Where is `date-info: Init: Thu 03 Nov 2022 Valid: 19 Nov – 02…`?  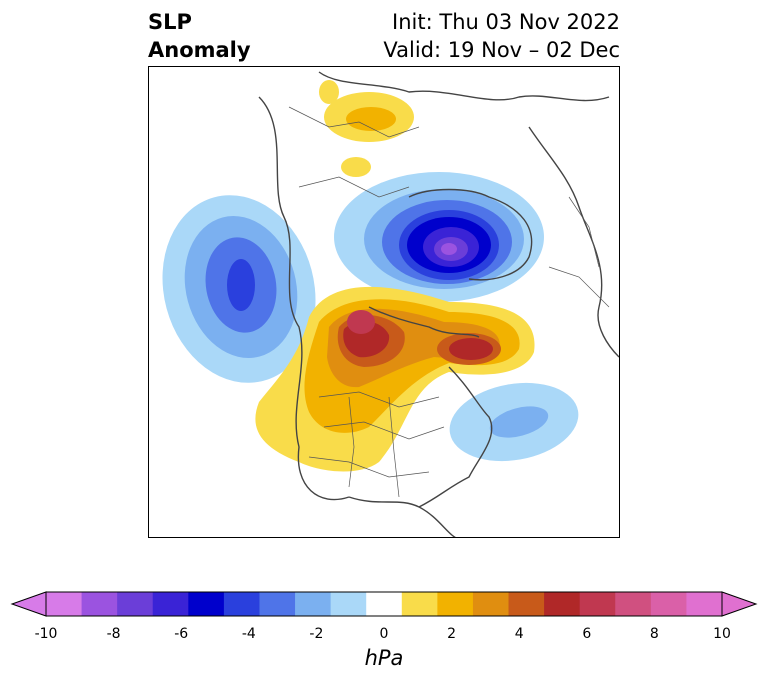
date-info: Init: Thu 03 Nov 2022 Valid: 19 Nov – 02… is located at coordinates (501, 36).